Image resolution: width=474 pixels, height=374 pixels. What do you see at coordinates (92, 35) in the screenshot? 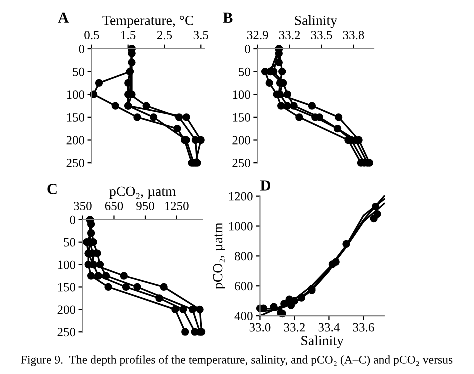
I see `x-tick-label: 0.5` at bounding box center [92, 35].